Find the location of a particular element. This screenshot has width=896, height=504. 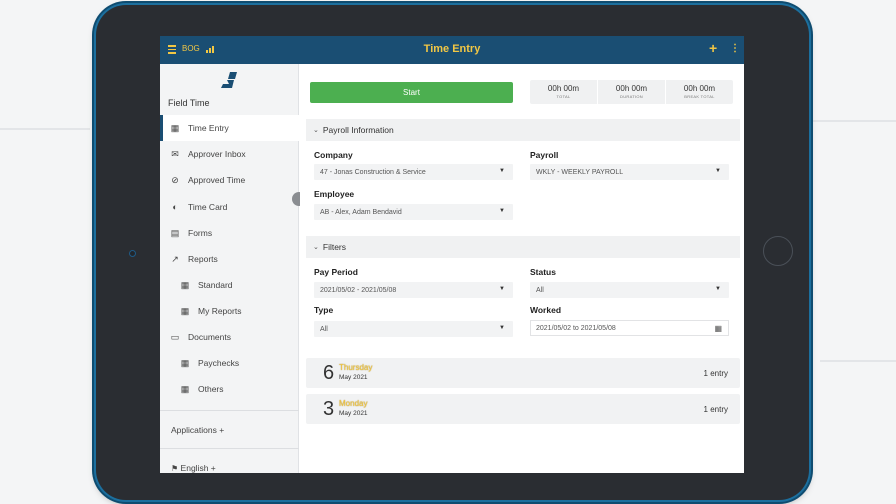

sidebar-item-others: ▦ Others is located at coordinates (229, 389).